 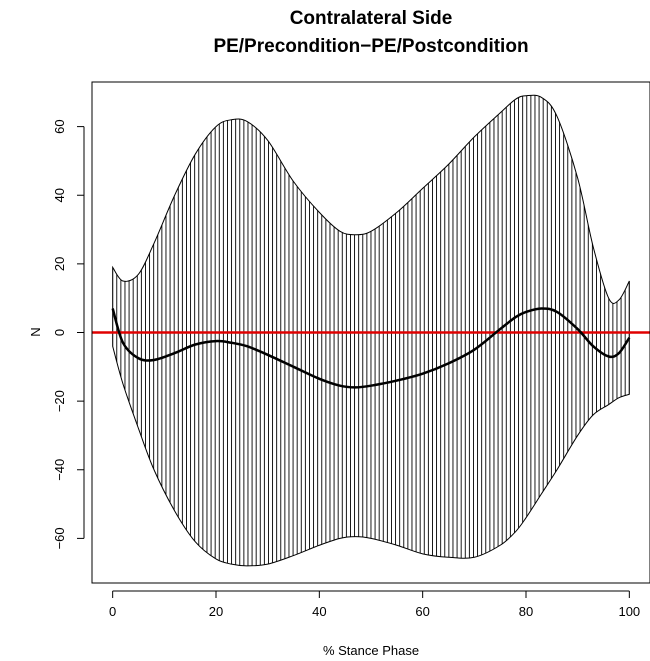 What do you see at coordinates (59, 126) in the screenshot?
I see `y-tick-label: 60` at bounding box center [59, 126].